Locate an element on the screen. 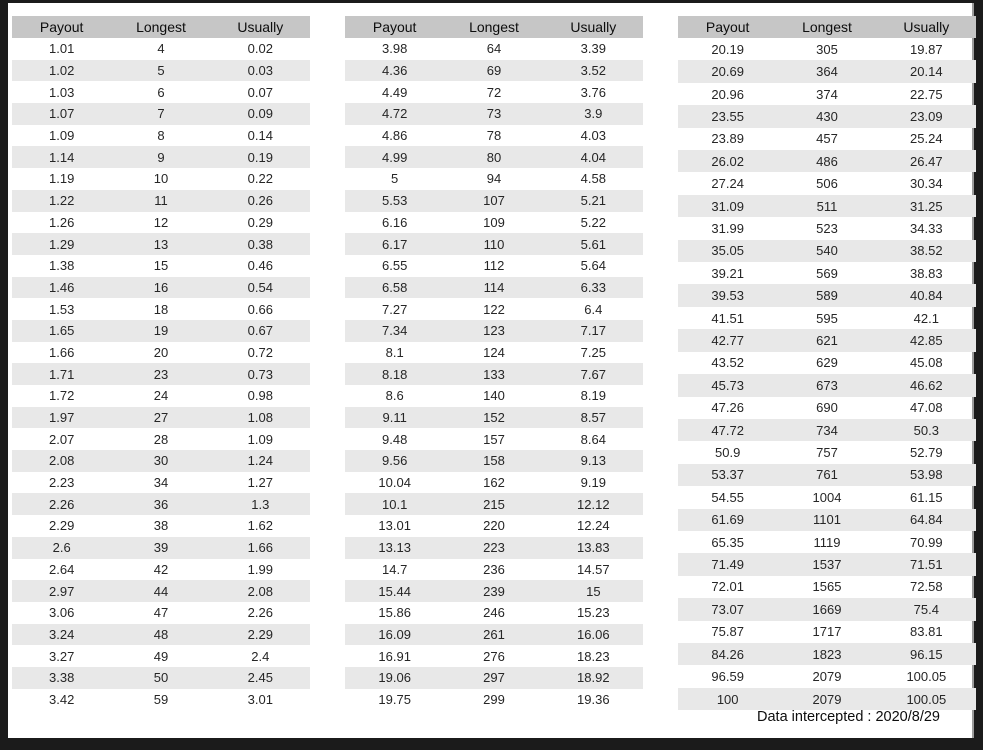 This screenshot has width=983, height=750. table-row: 8.1 124 7.25 is located at coordinates (494, 353).